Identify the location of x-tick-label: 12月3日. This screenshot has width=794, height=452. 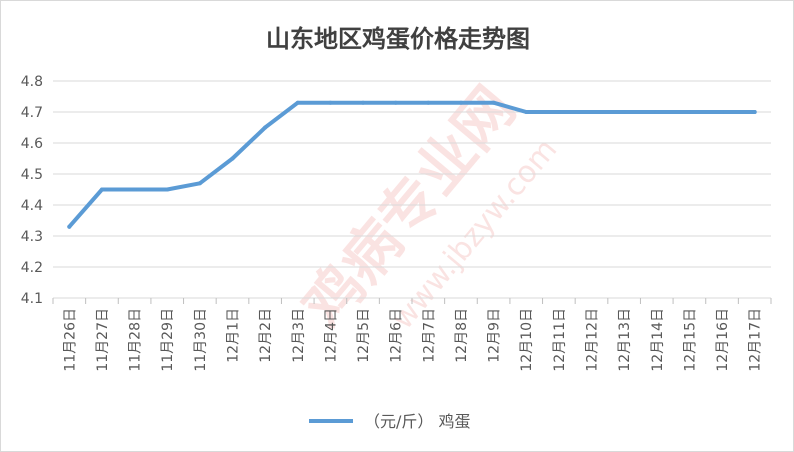
(299, 335).